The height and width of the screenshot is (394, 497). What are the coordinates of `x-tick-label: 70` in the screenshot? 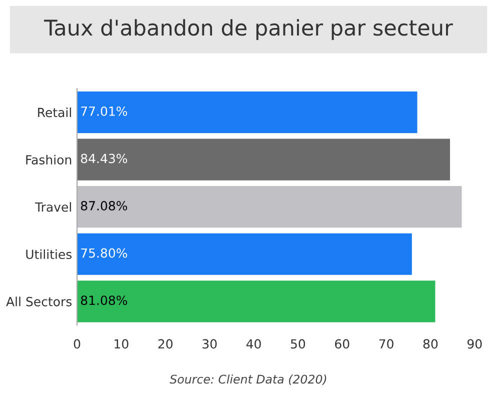 It's located at (386, 344).